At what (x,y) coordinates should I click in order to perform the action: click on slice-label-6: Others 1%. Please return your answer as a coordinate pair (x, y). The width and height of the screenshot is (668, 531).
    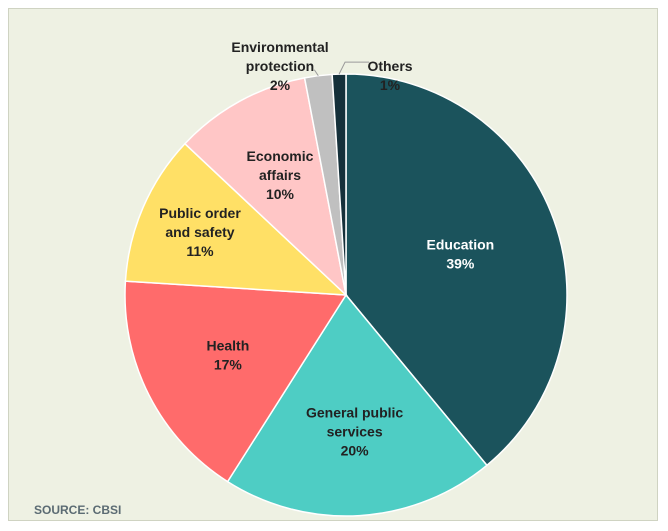
    Looking at the image, I should click on (389, 75).